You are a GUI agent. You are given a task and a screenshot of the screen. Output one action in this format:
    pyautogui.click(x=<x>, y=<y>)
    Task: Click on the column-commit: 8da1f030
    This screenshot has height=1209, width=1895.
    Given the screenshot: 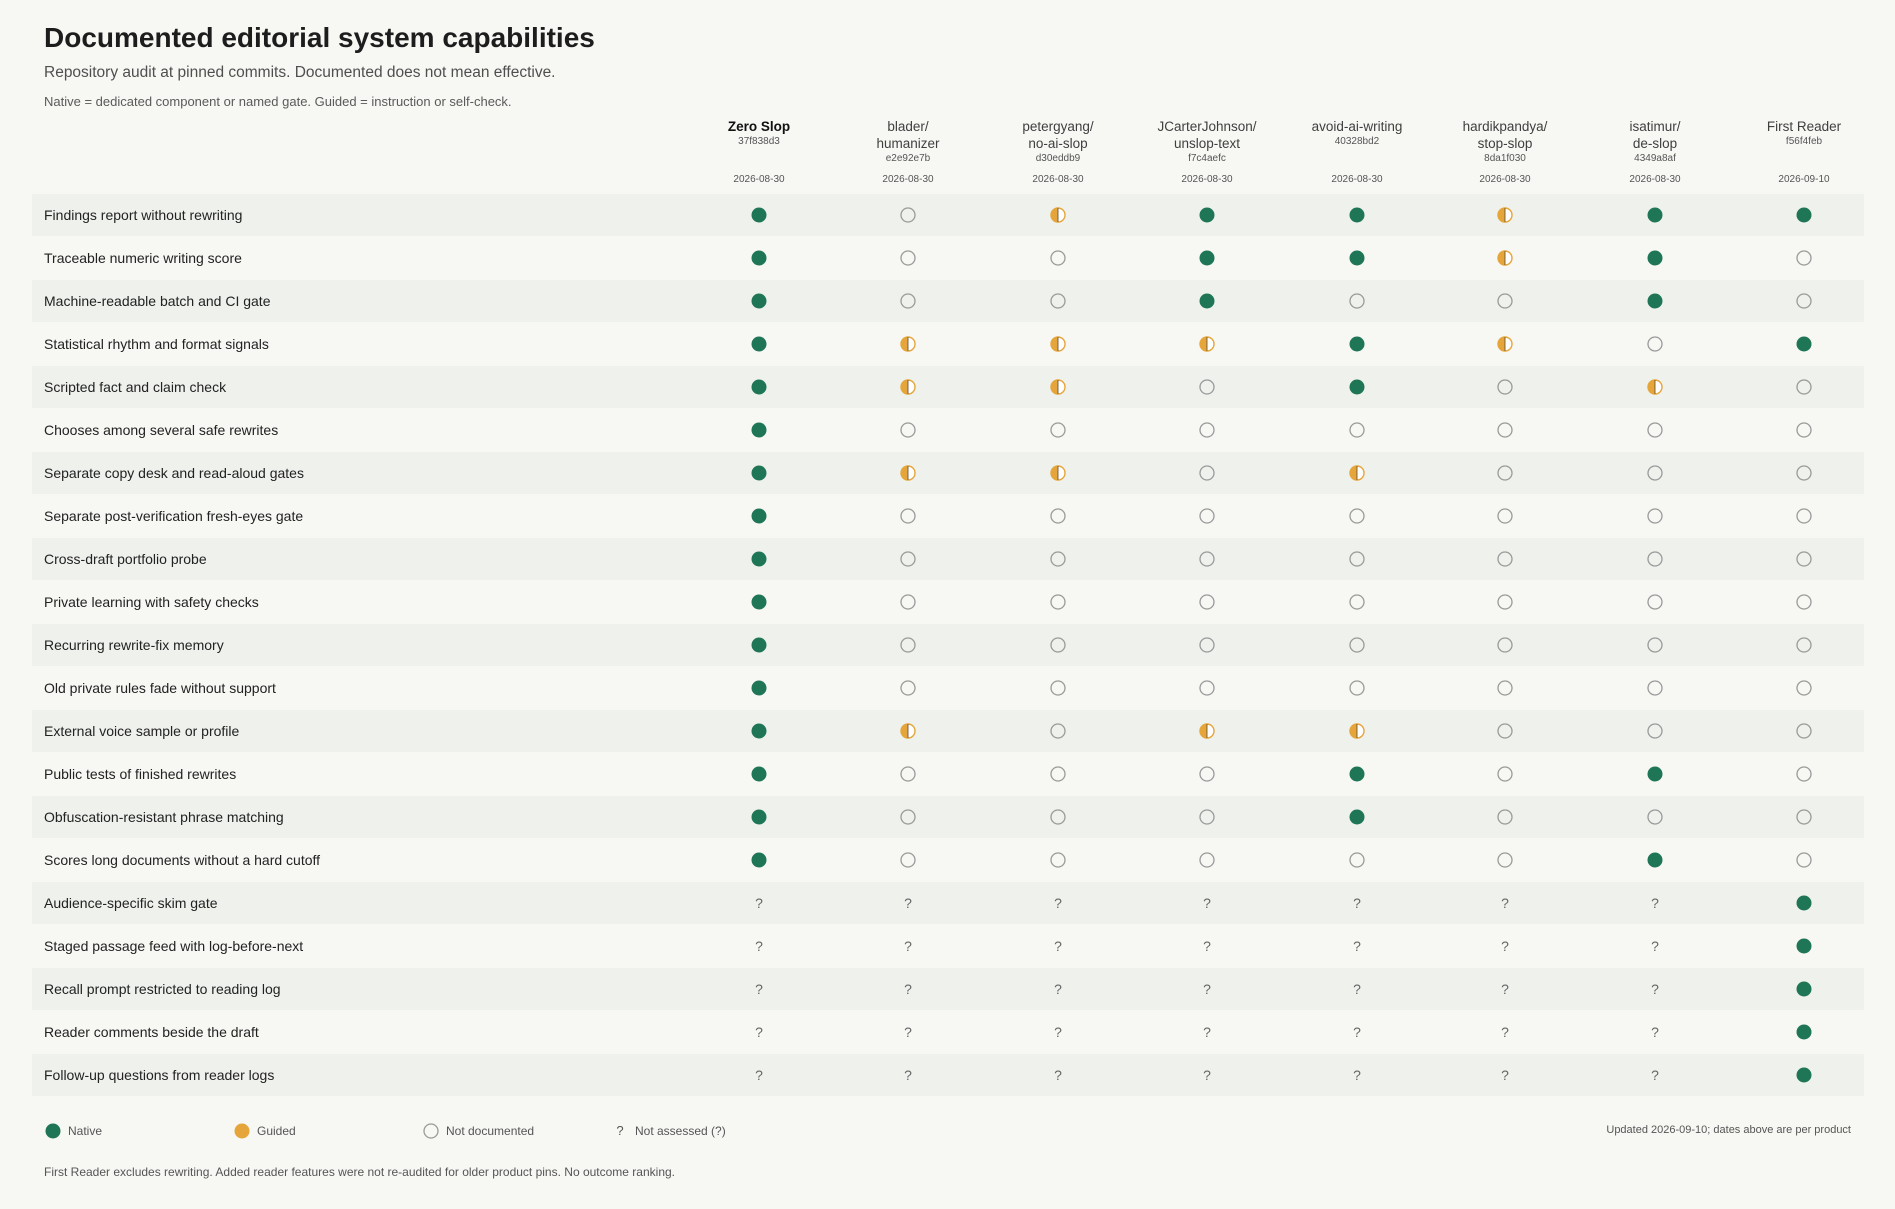 What is the action you would take?
    pyautogui.click(x=1505, y=158)
    